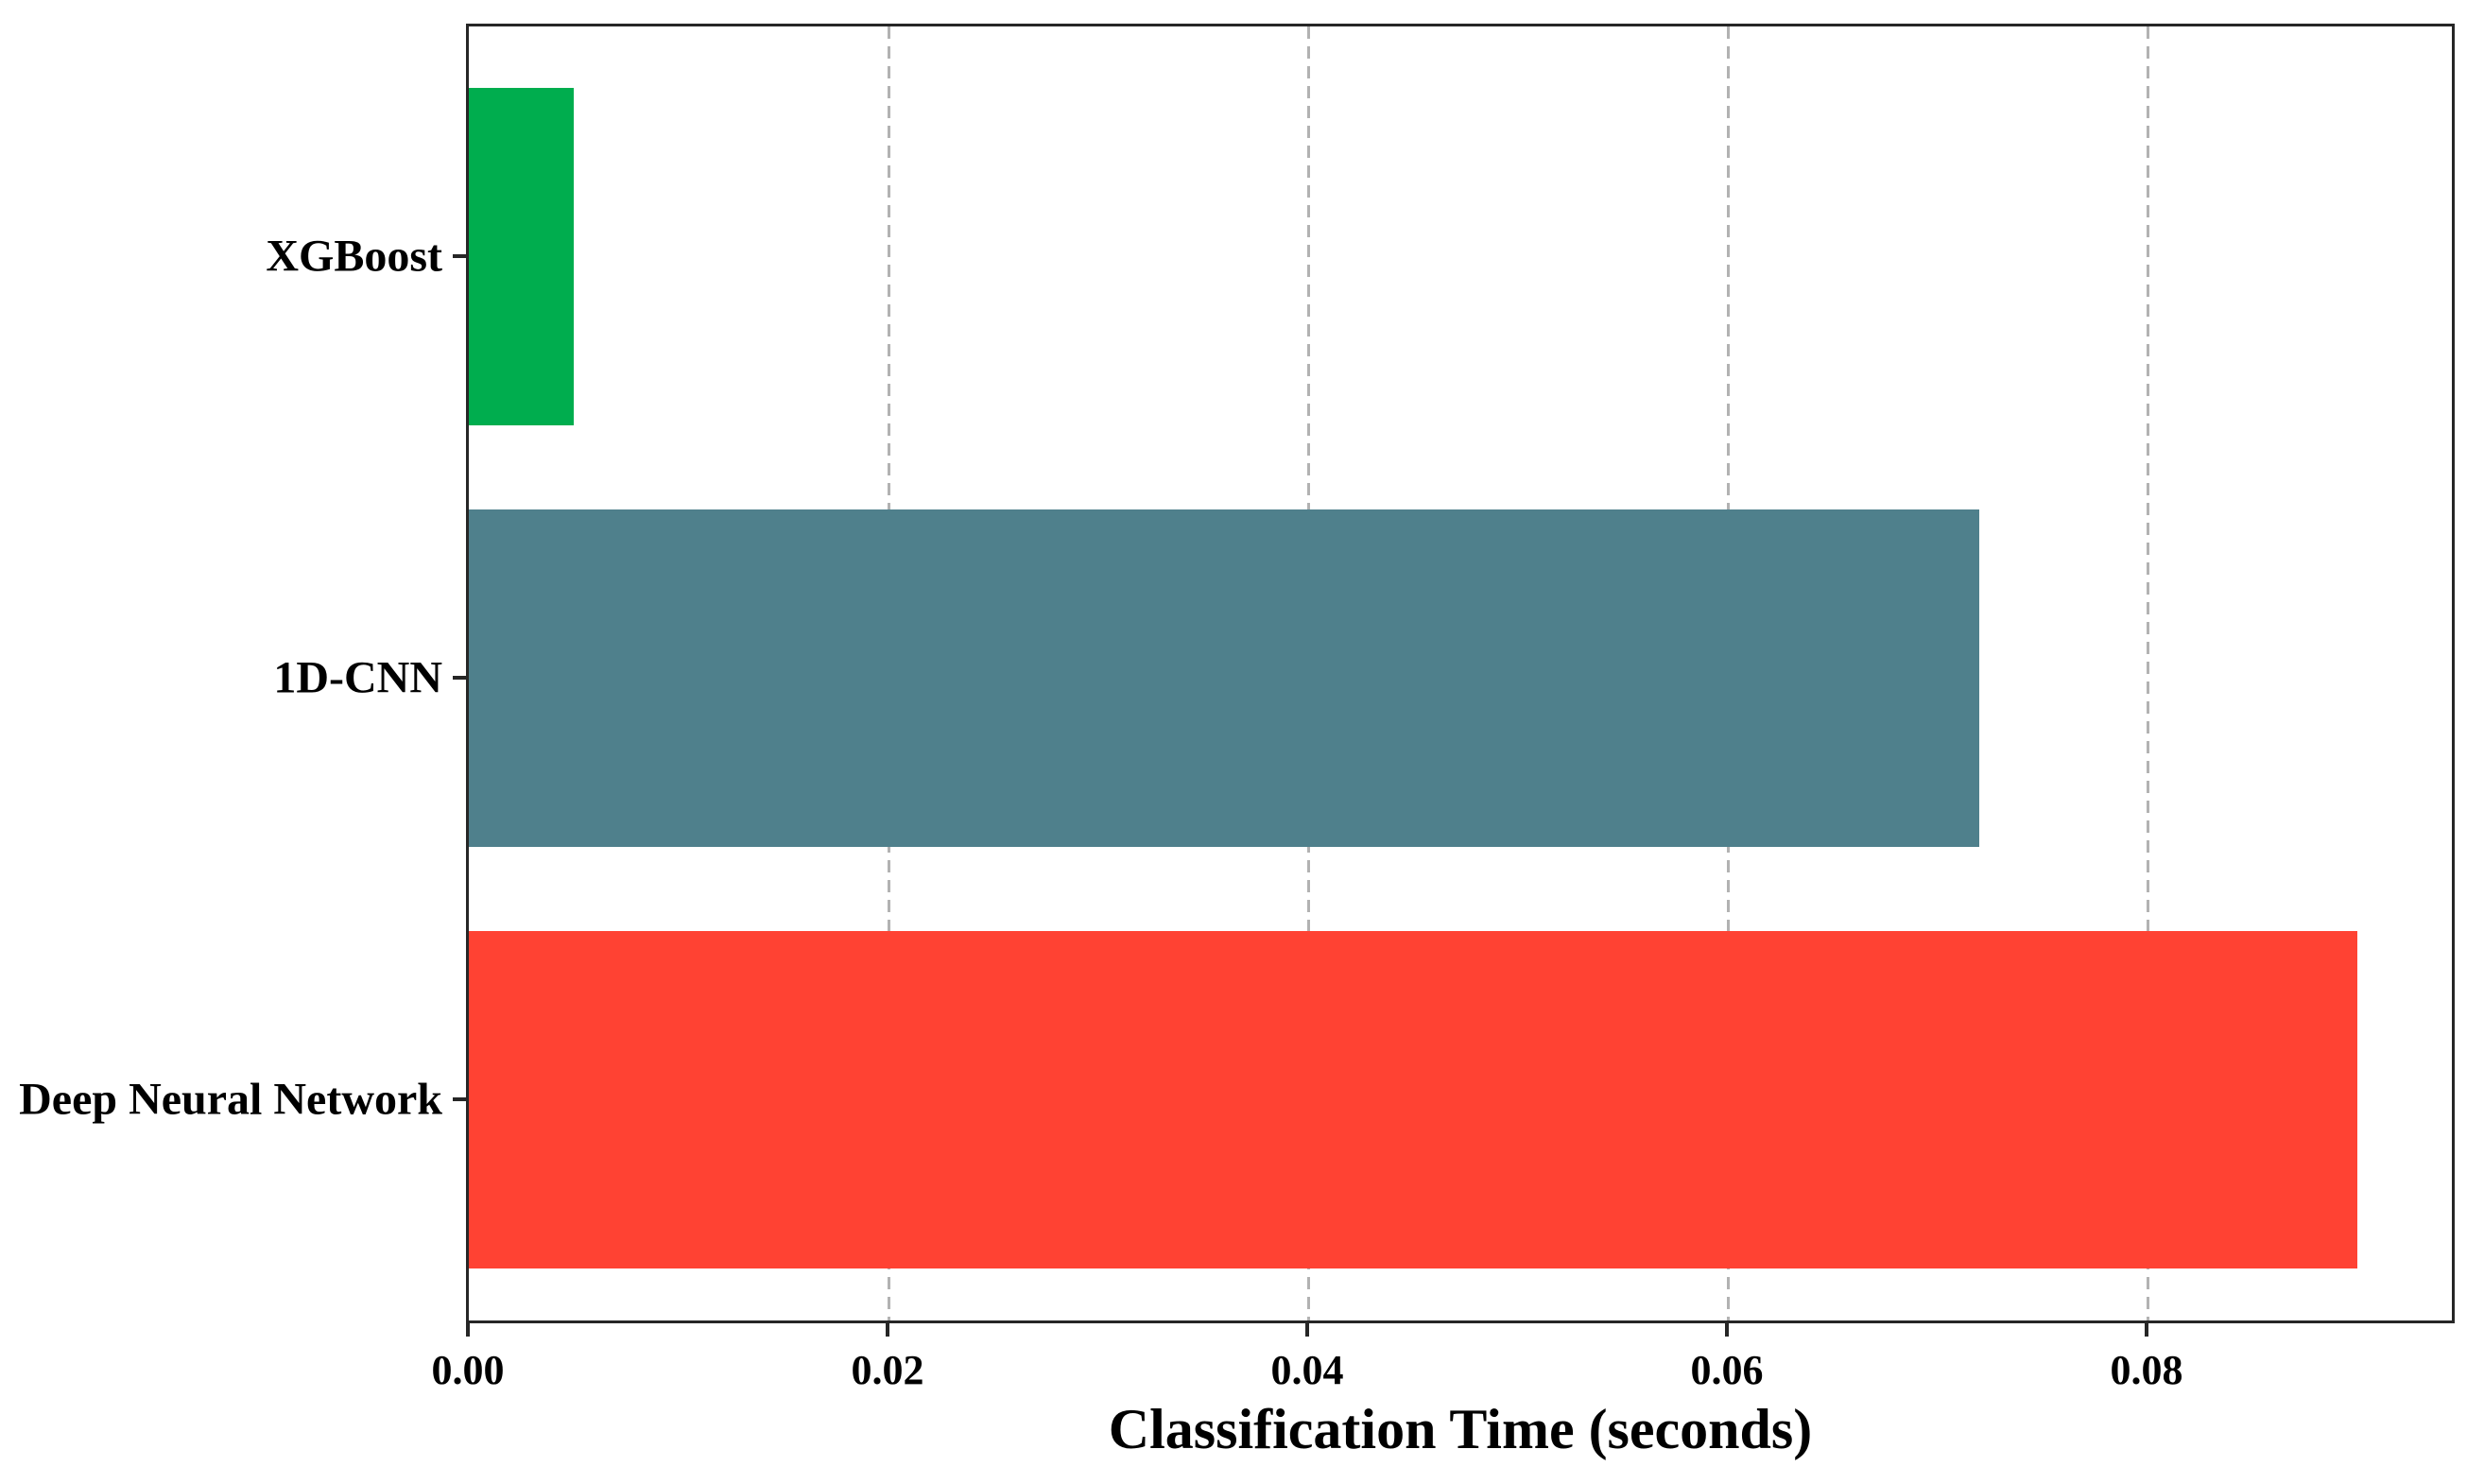 The height and width of the screenshot is (1484, 2484). What do you see at coordinates (459, 678) in the screenshot?
I see `ytick-mark-1d-cnn` at bounding box center [459, 678].